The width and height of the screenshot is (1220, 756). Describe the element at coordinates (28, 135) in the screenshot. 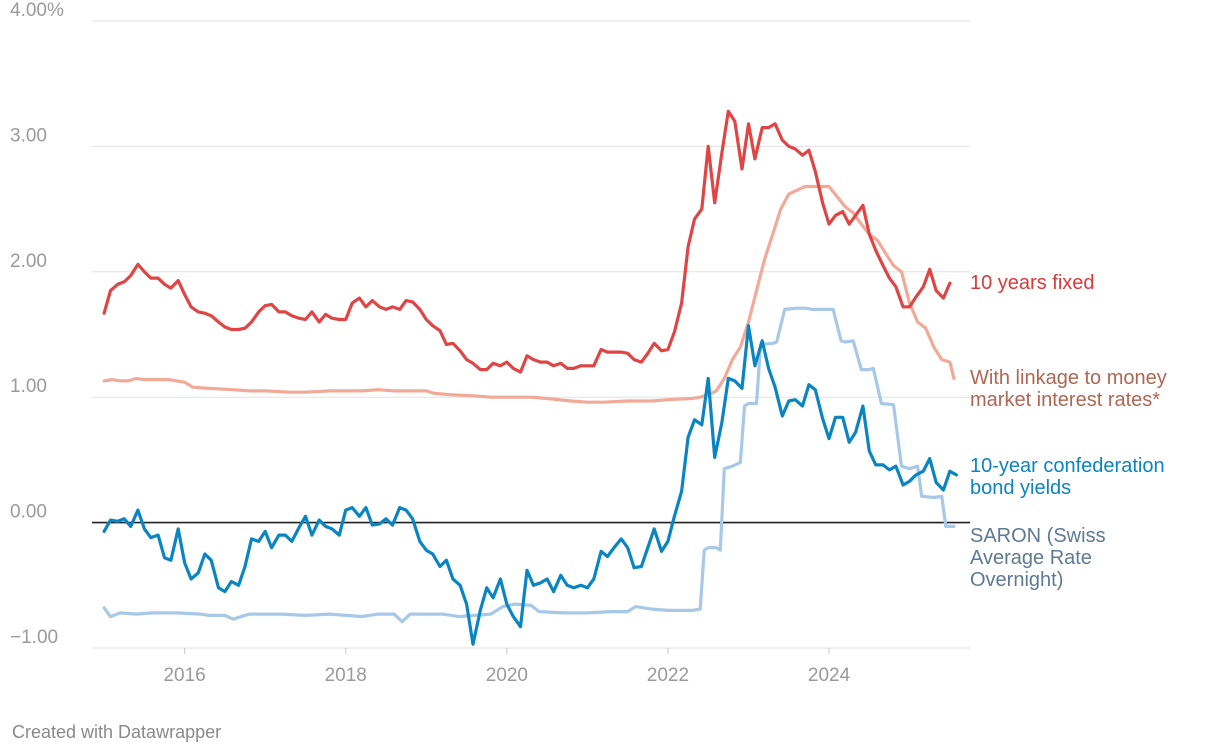

I see `y-tick-label: 3.00` at that location.